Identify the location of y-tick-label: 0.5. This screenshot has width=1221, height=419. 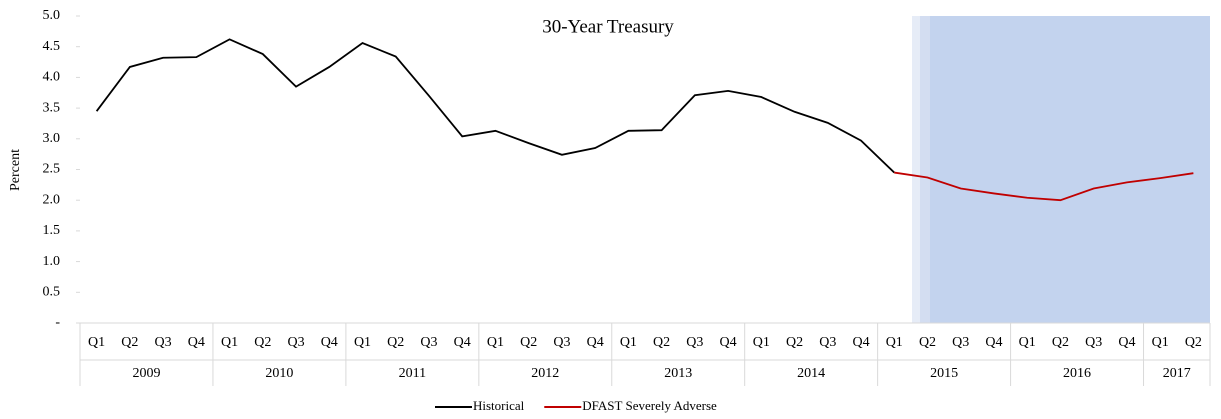
(52, 292).